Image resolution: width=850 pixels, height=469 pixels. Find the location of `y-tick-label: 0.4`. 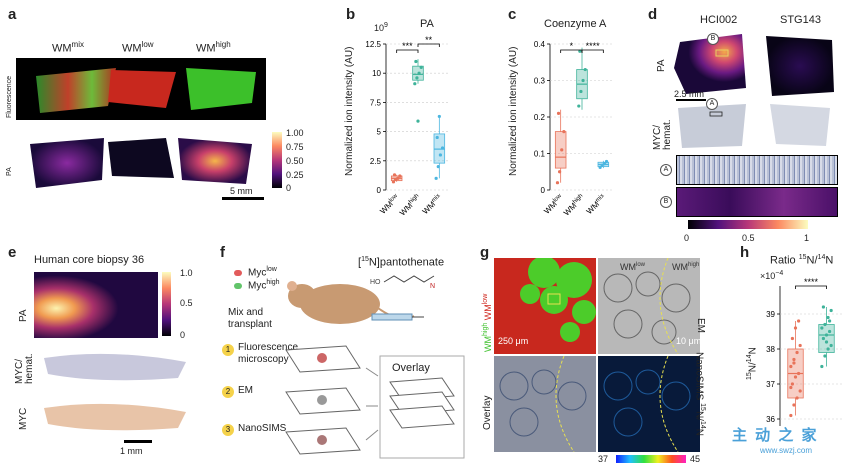

y-tick-label: 0.4 is located at coordinates (540, 44).